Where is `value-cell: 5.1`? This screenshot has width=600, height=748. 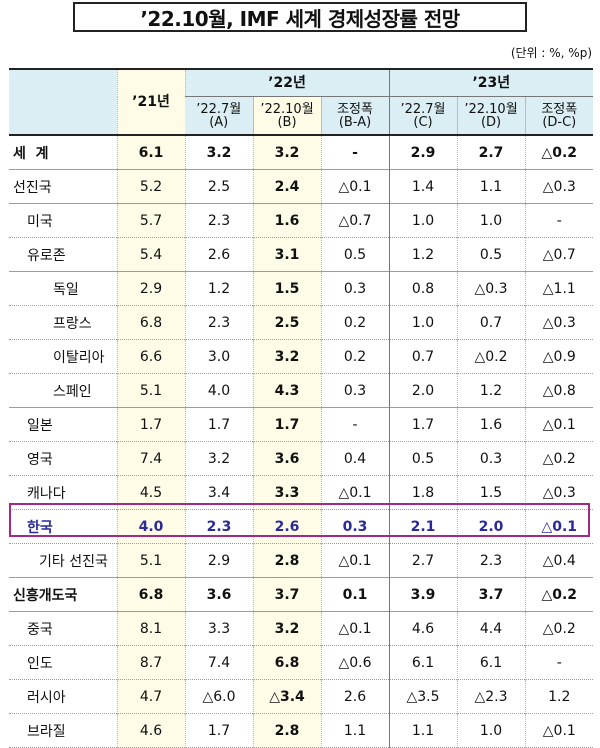 value-cell: 5.1 is located at coordinates (150, 560).